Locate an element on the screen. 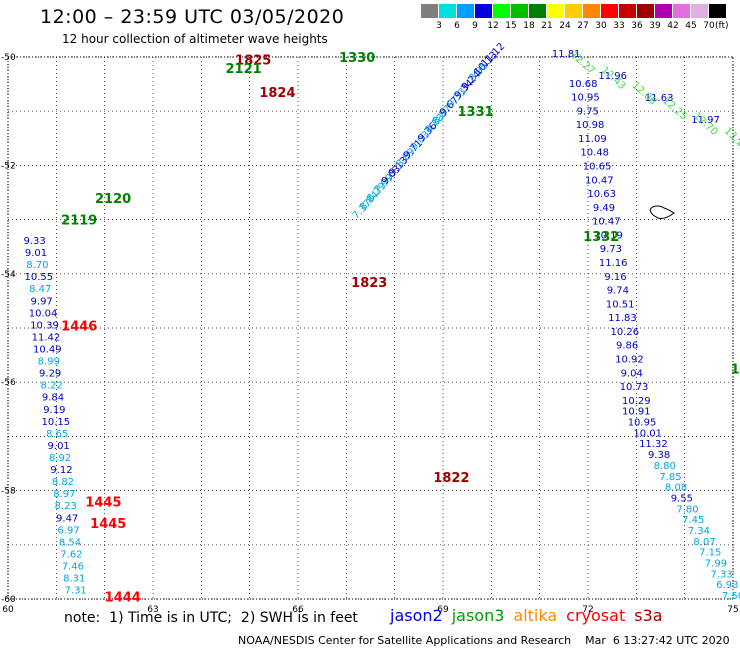 This screenshot has width=740, height=650. colorbar-label: 33 is located at coordinates (619, 26).